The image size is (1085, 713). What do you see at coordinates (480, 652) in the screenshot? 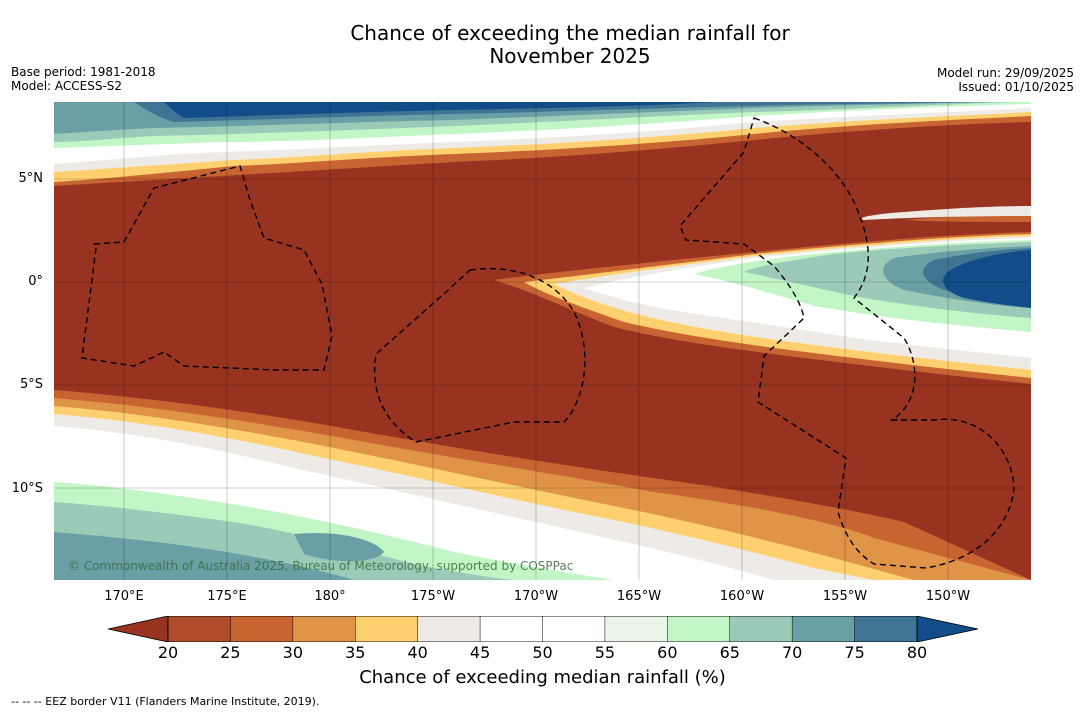
I see `colorbar-tick-label: 45` at bounding box center [480, 652].